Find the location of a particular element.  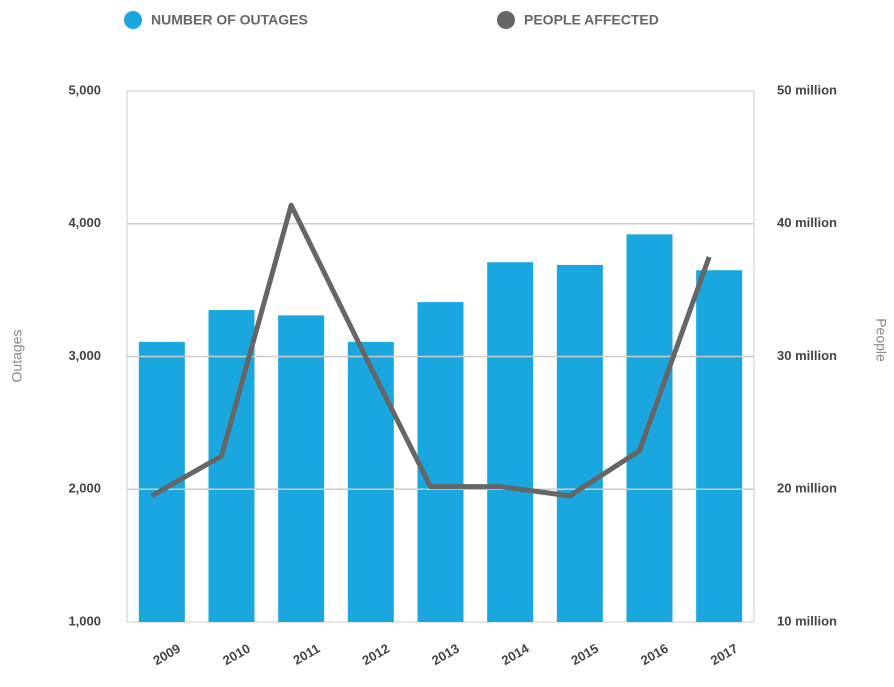

x-tick-label: 2009 is located at coordinates (167, 654).